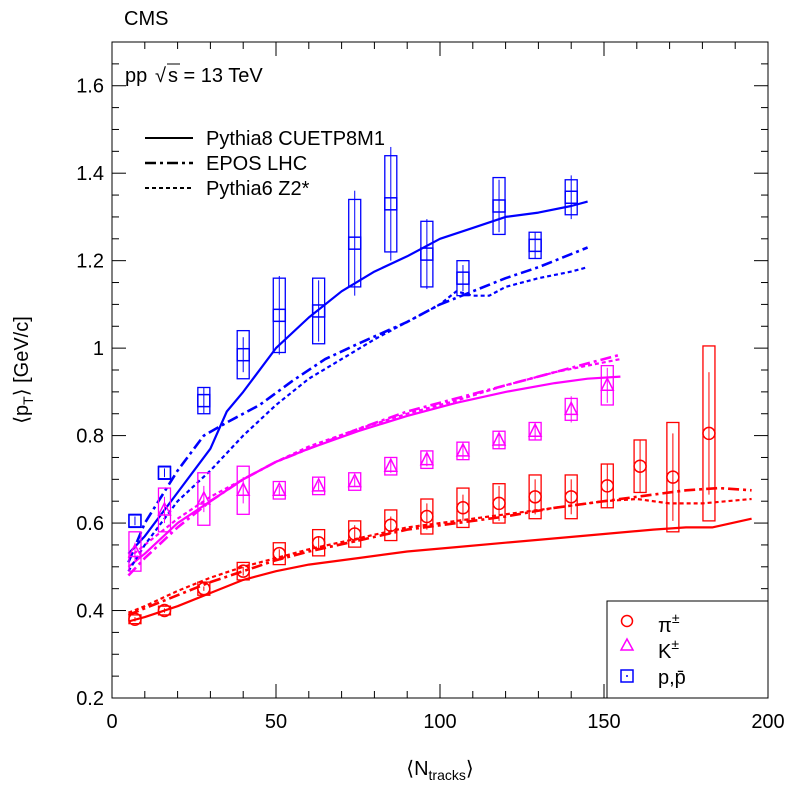  I want to click on x-axis-label-sub: tracks, so click(447, 775).